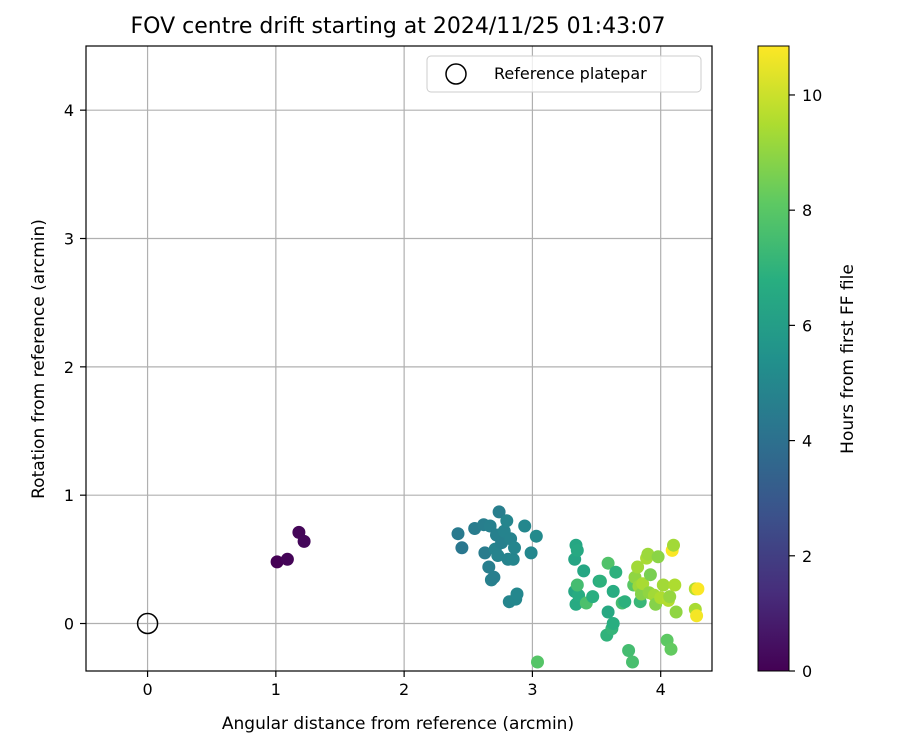  Describe the element at coordinates (39, 359) in the screenshot. I see `y-axis-label: Rotation from reference (arcmin)` at that location.